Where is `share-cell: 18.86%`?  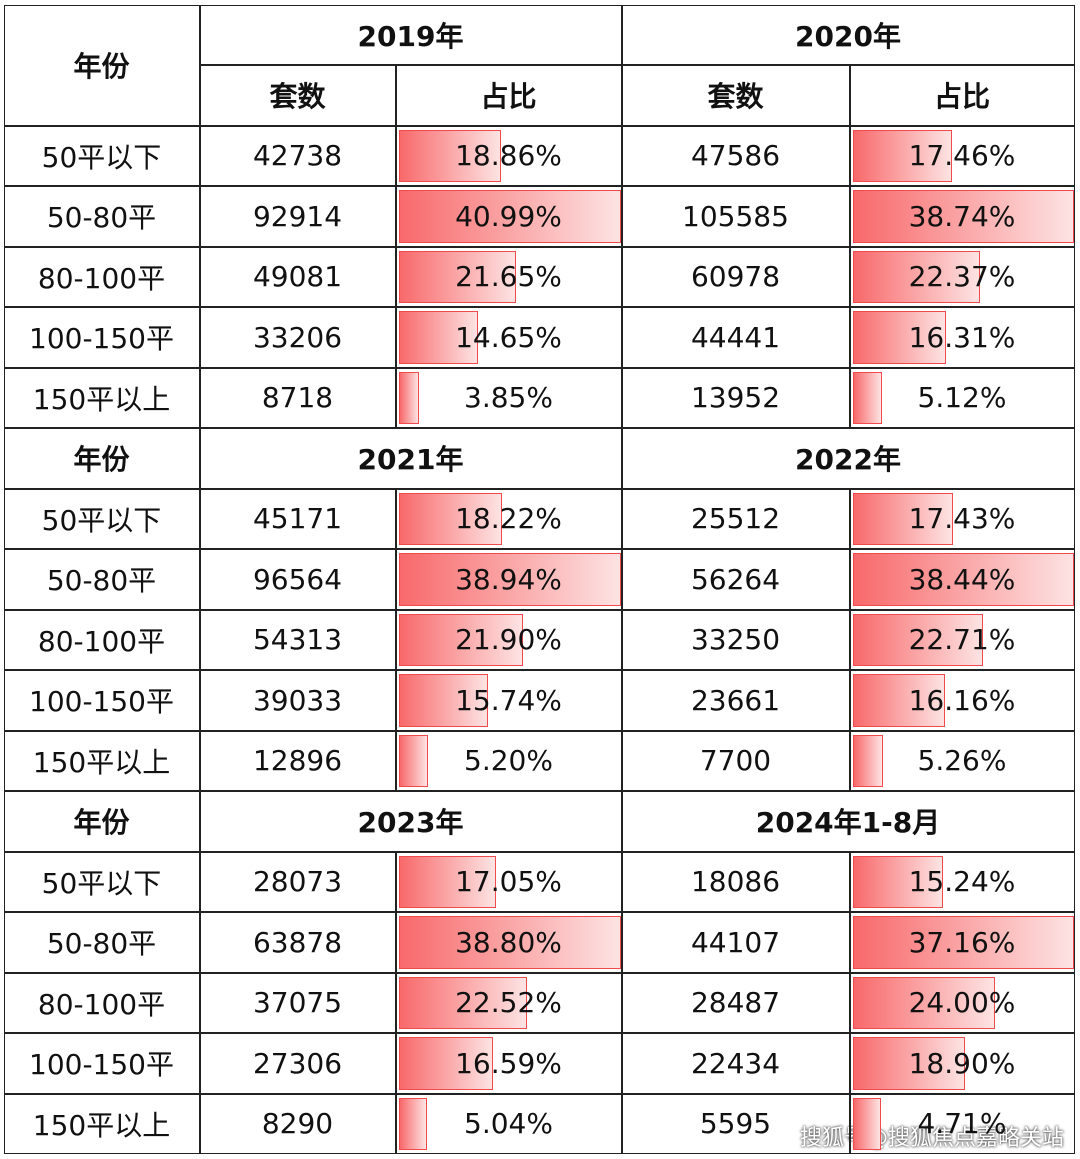
share-cell: 18.86% is located at coordinates (508, 155).